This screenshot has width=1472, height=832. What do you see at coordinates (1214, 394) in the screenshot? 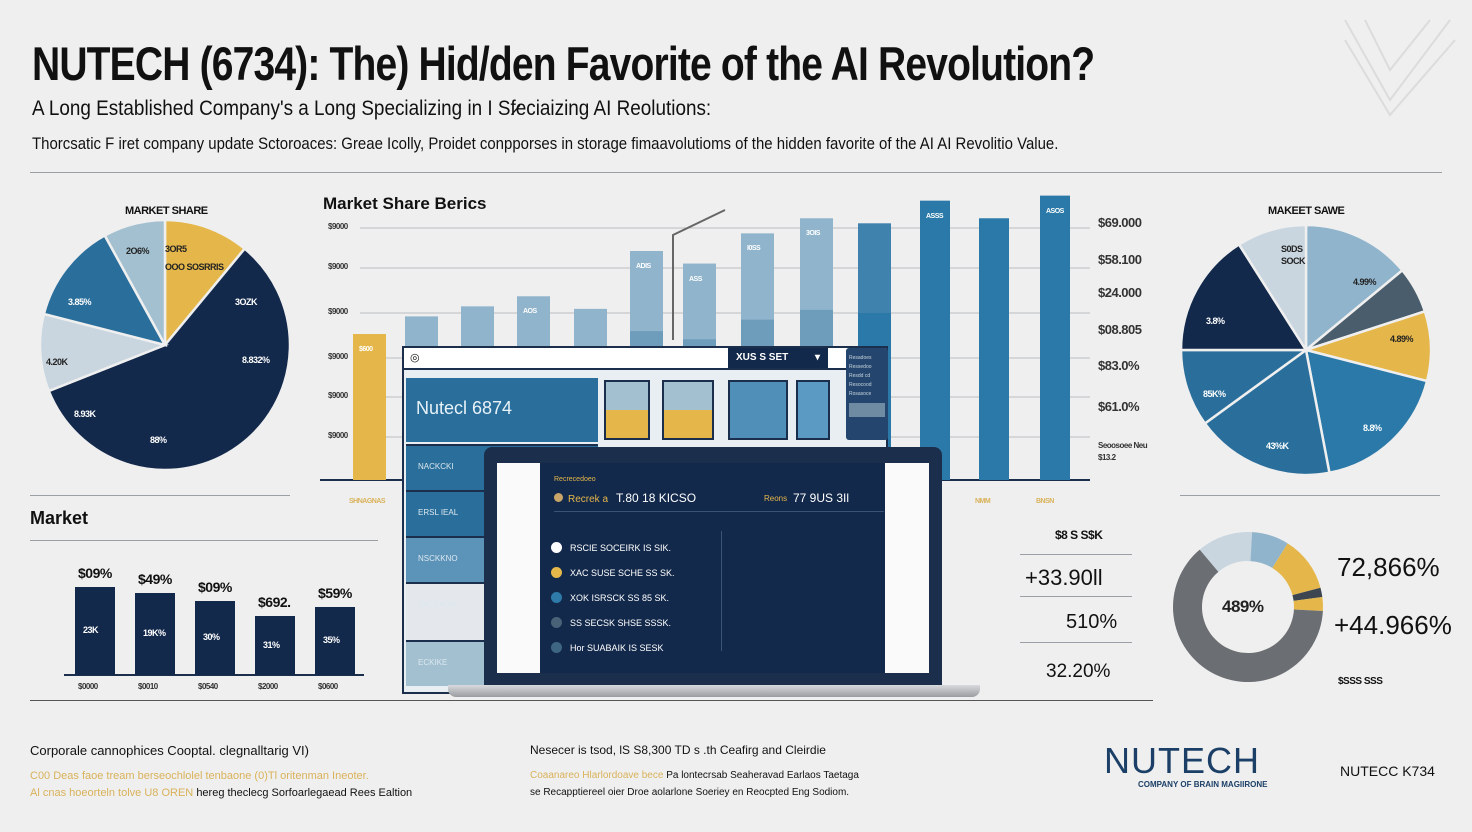
I see `data-label: 85K%` at bounding box center [1214, 394].